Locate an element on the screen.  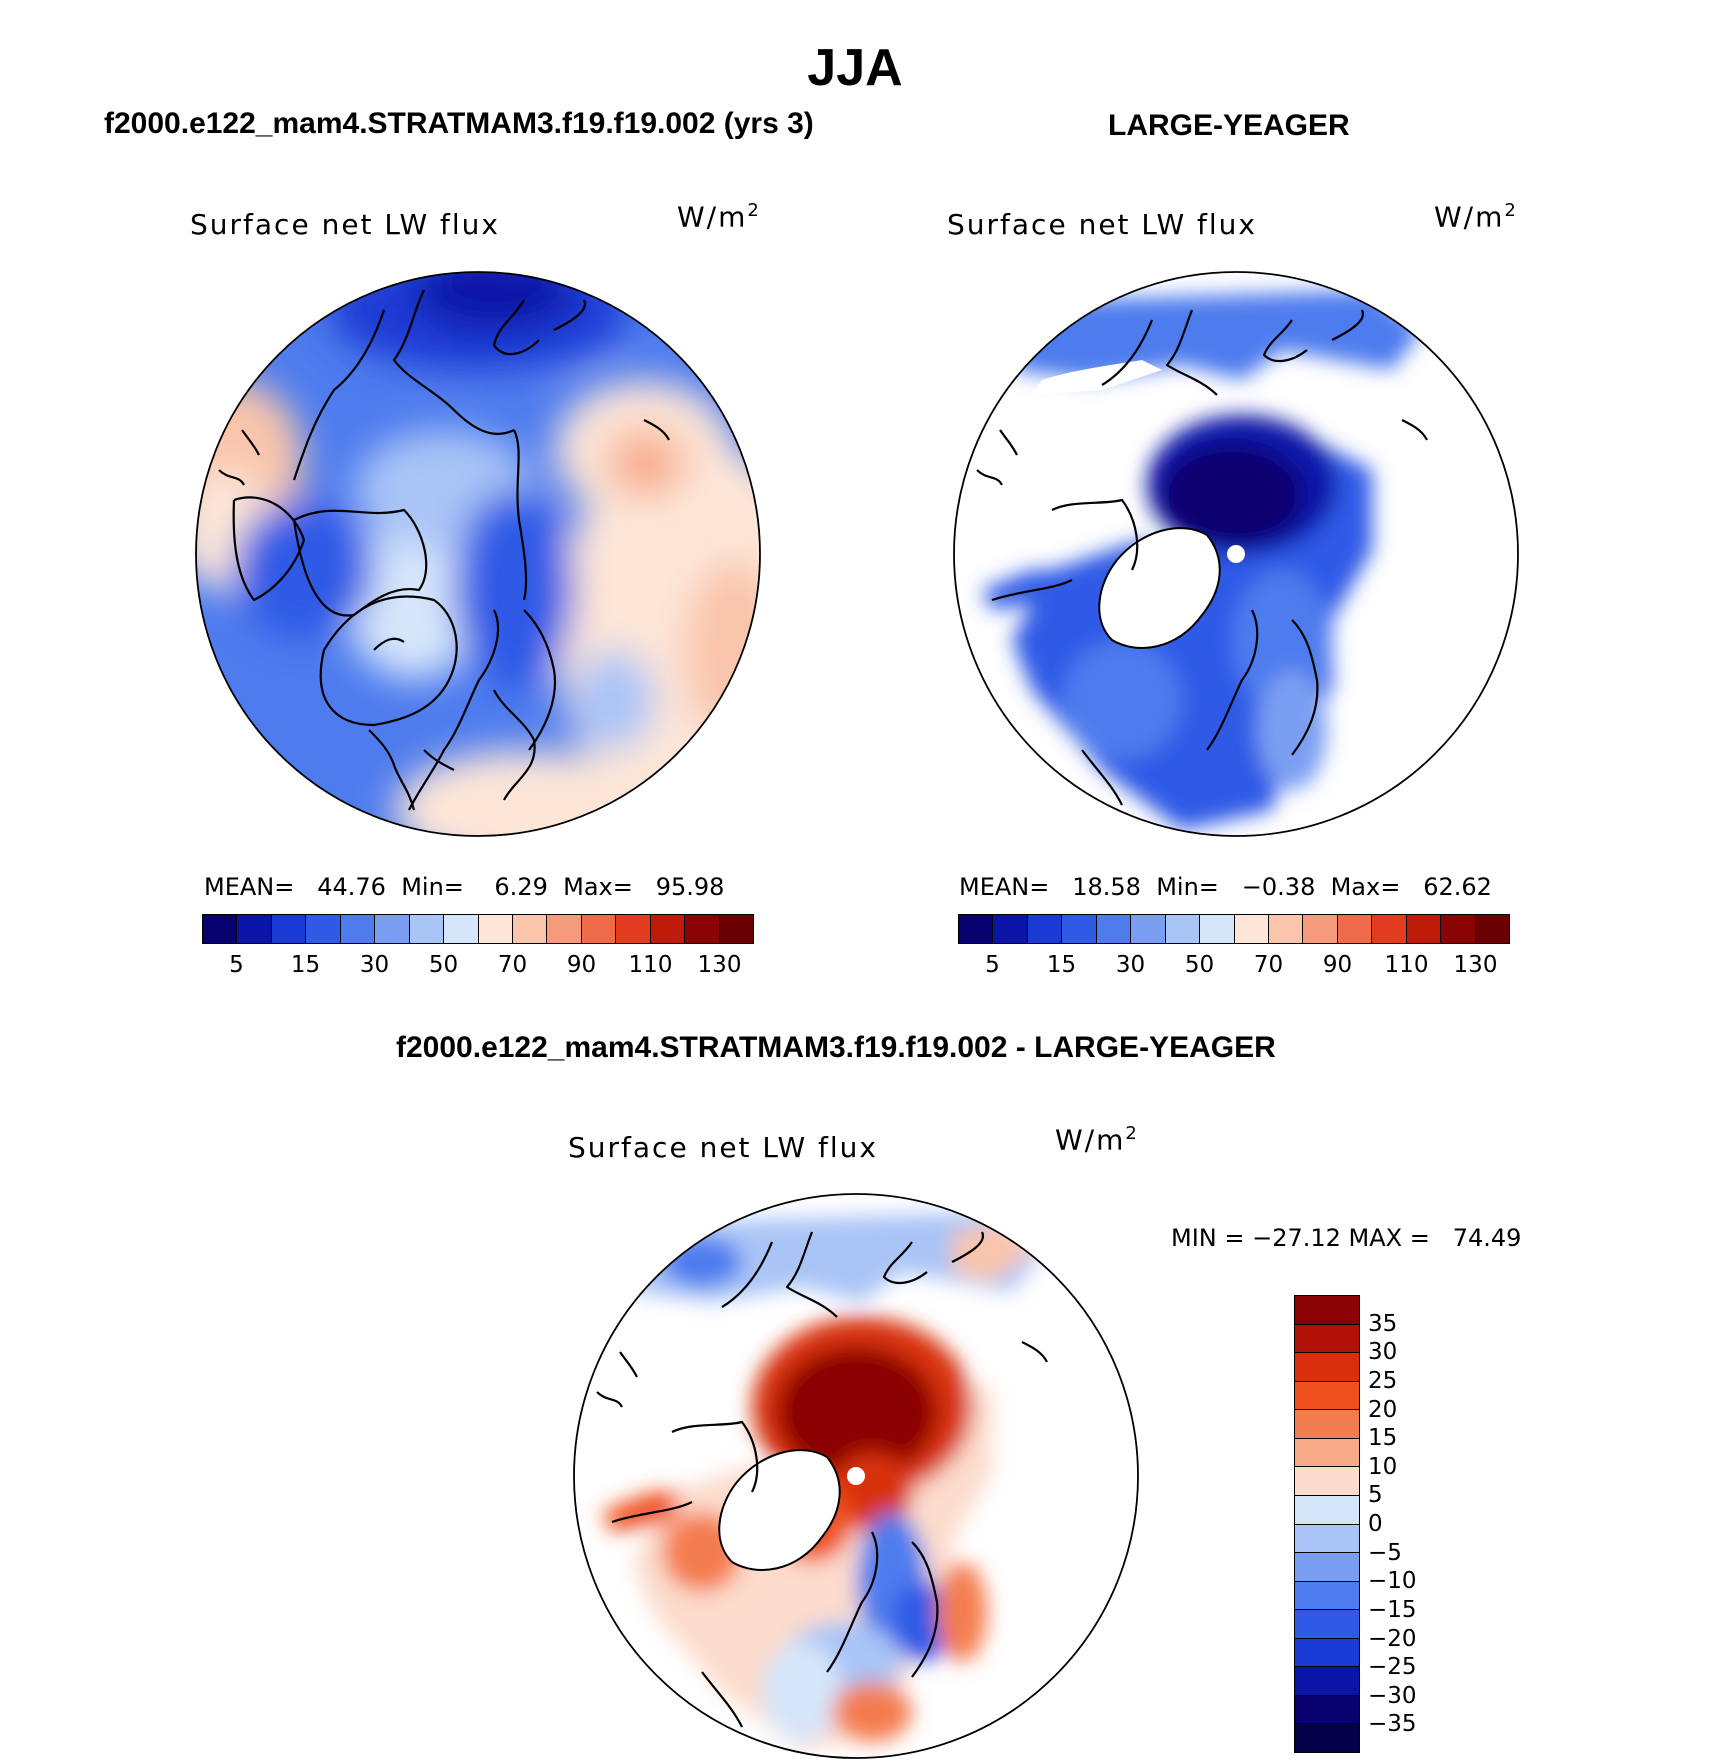
colorbar-tick-label: 15 is located at coordinates (305, 965).